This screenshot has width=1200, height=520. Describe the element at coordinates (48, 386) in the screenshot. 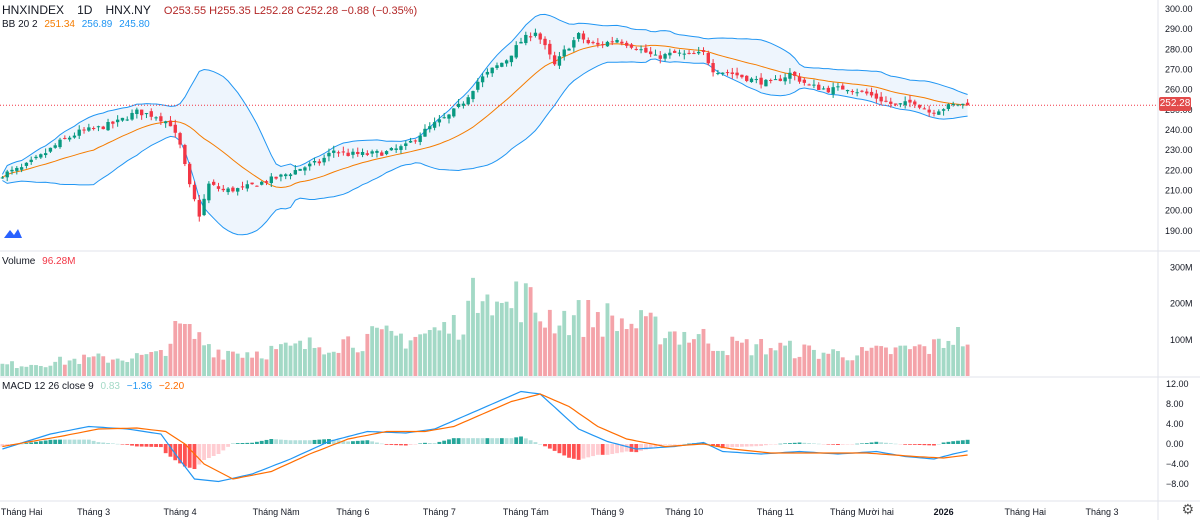

I see `macd-legend-name: MACD 12 26 close 9` at that location.